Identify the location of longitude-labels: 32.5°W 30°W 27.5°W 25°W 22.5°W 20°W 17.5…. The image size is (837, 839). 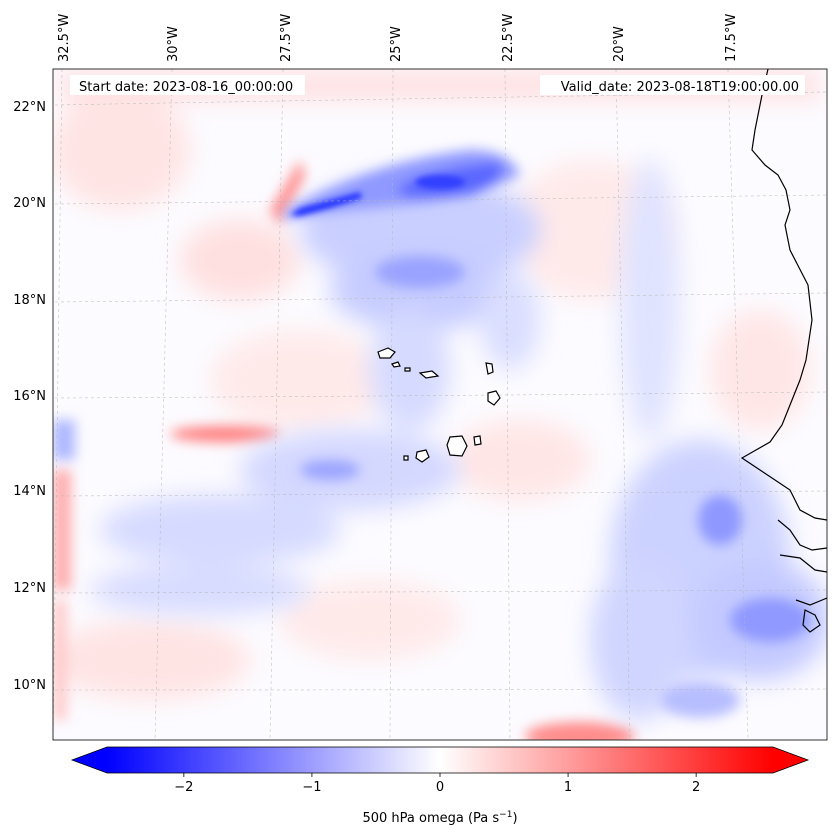
(398, 38).